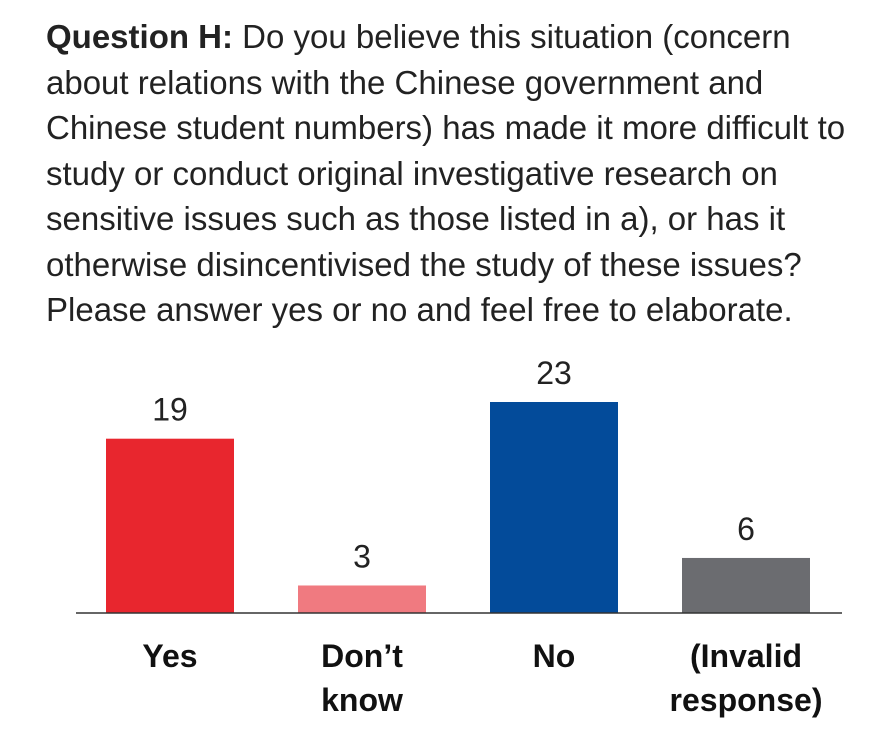 Image resolution: width=891 pixels, height=729 pixels. I want to click on bar-yes, so click(170, 525).